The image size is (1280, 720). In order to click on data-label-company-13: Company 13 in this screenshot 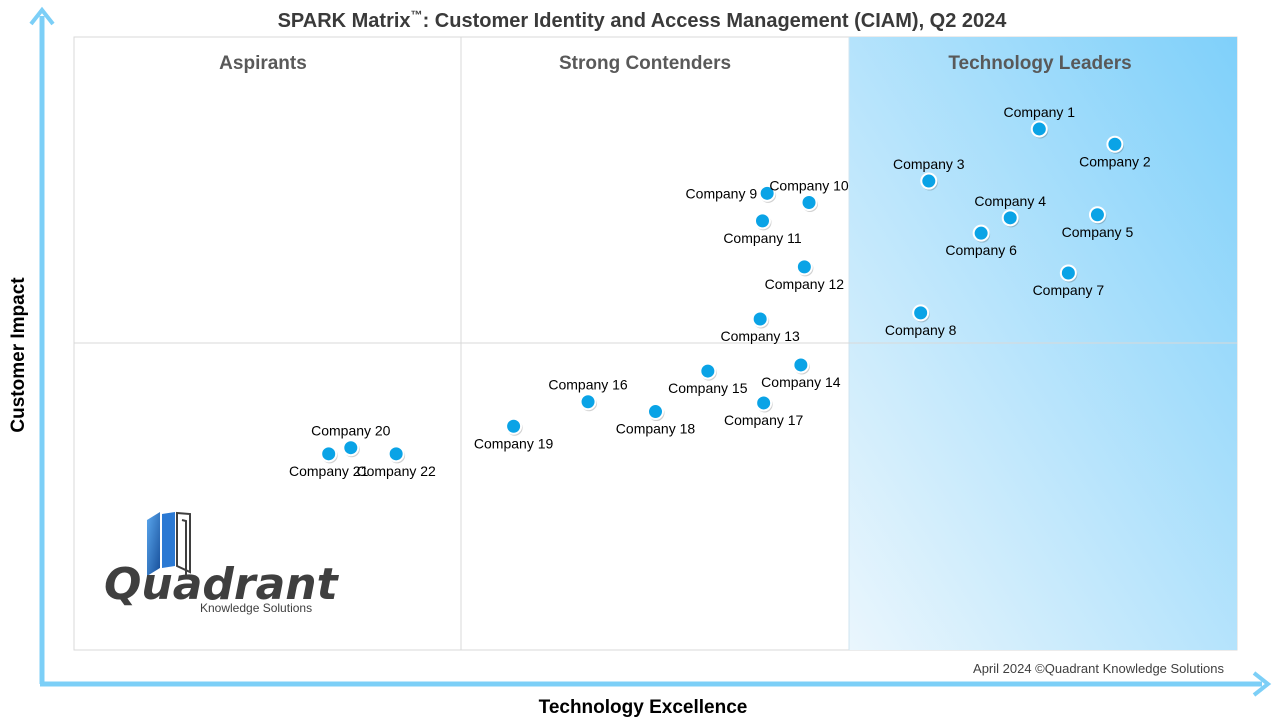, I will do `click(760, 336)`.